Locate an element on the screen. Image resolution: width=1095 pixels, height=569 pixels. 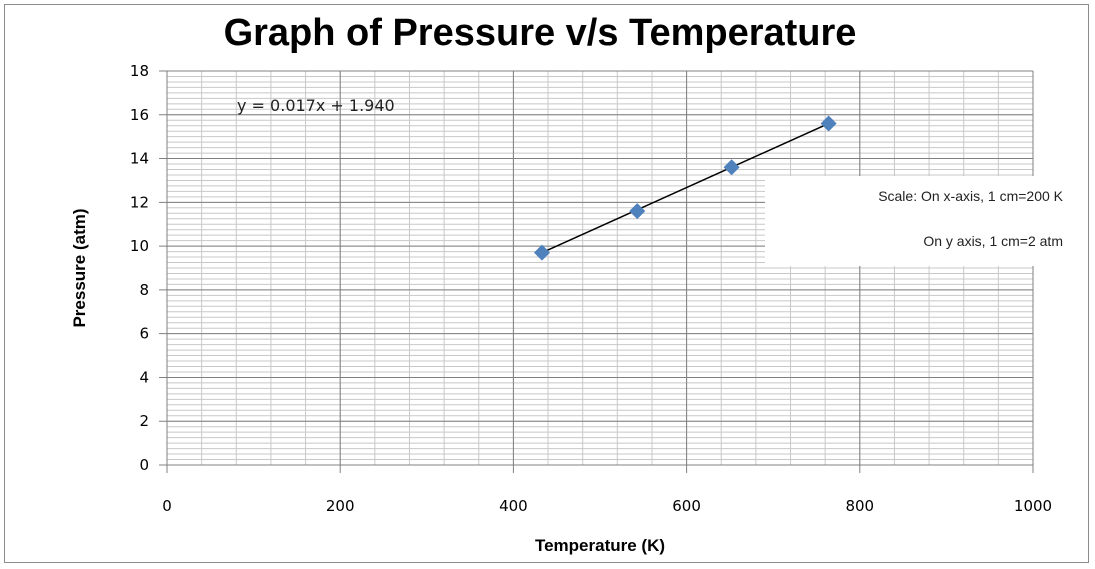
y-tick-label: 0 is located at coordinates (144, 465).